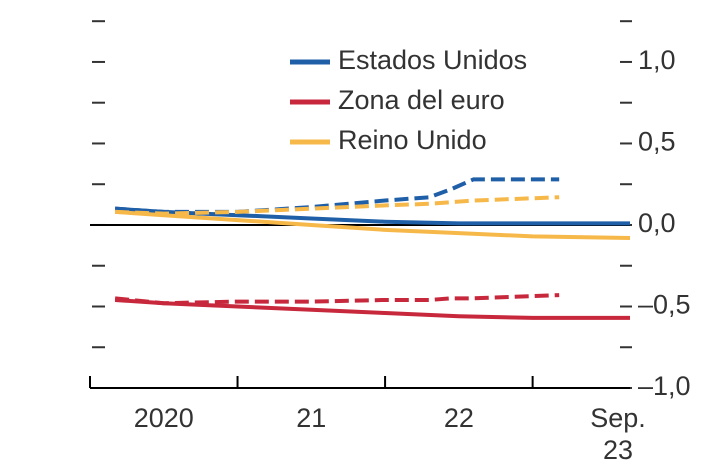 The width and height of the screenshot is (715, 476). I want to click on y-tick-label: 0,0, so click(657, 223).